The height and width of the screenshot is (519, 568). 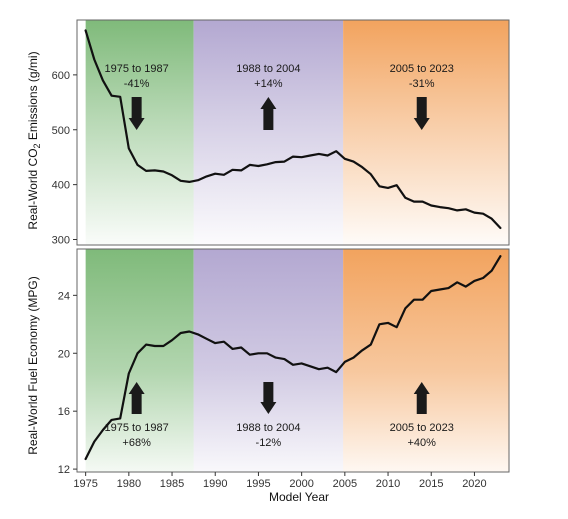 I want to click on y-tick-label: 300, so click(x=61, y=241).